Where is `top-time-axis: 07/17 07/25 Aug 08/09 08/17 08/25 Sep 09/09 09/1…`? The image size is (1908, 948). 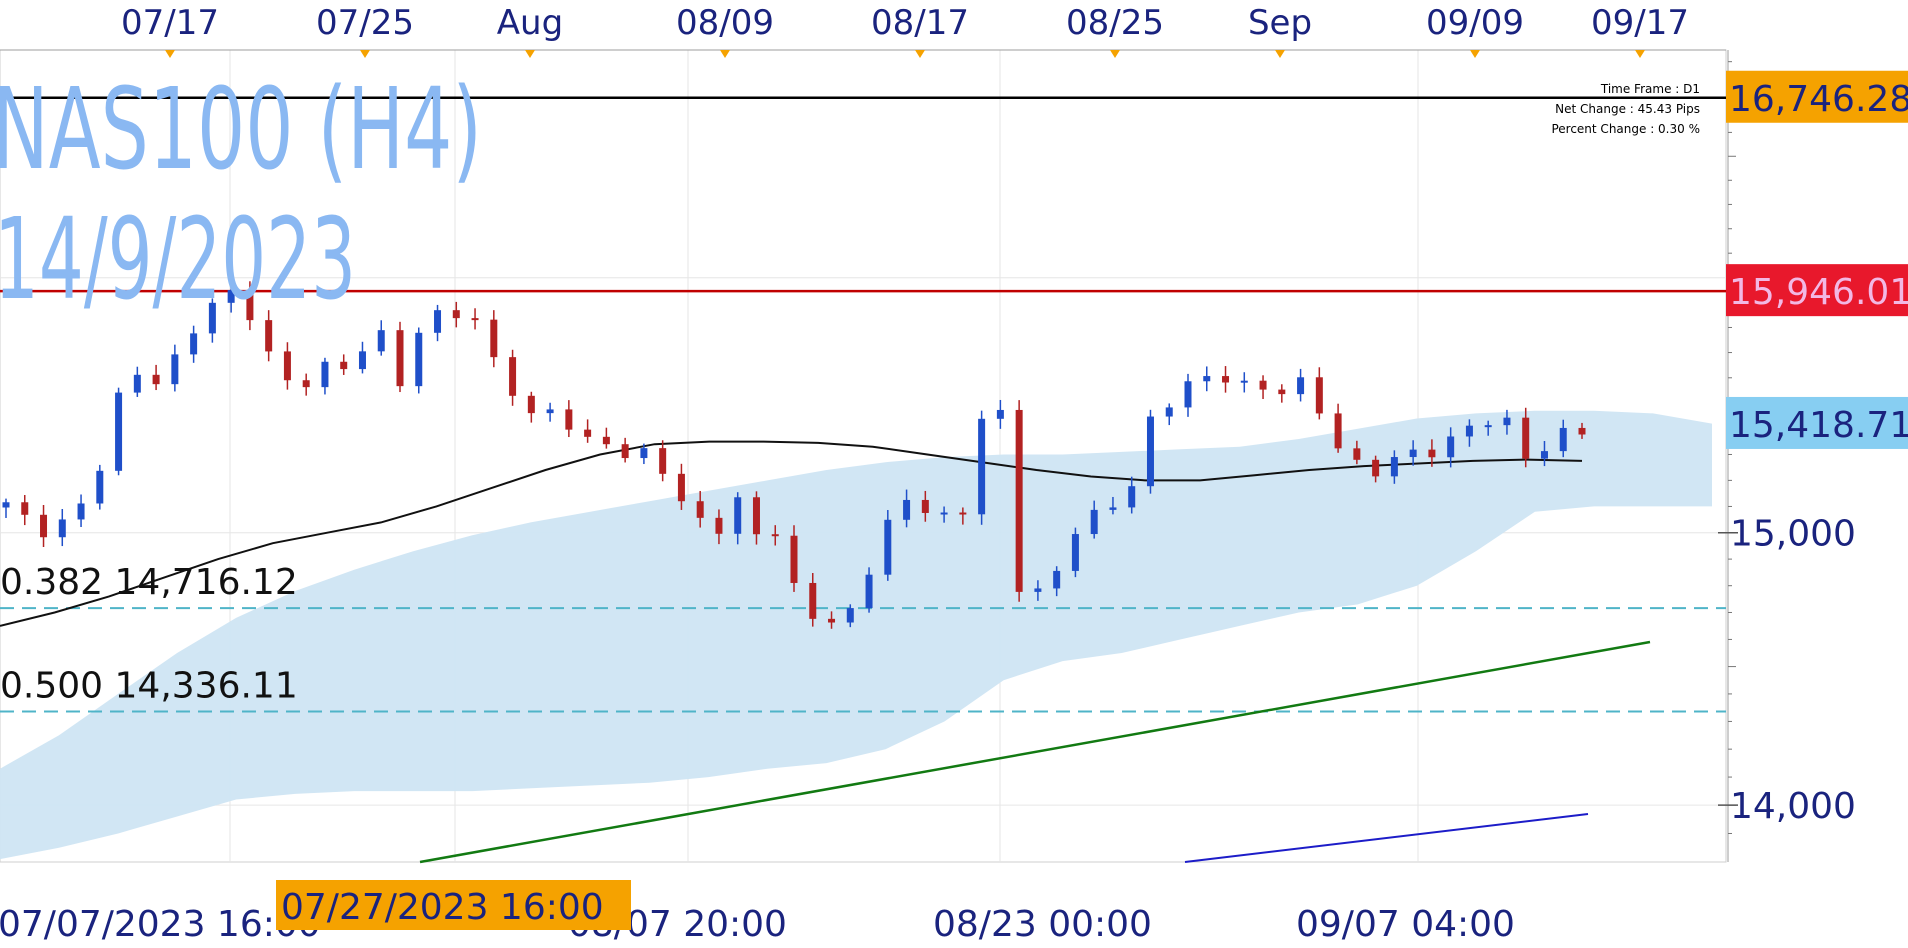
top-time-axis: 07/17 07/25 Aug 08/09 08/17 08/25 Sep 09/09 09/1… is located at coordinates (863, 30).